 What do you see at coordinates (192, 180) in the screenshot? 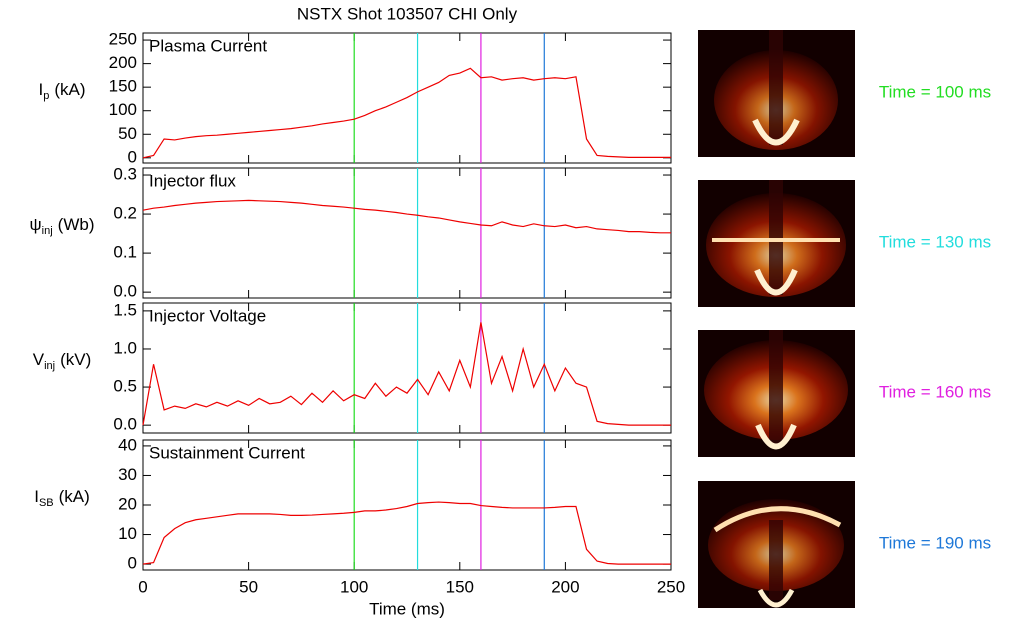
I see `series-label: Injector flux` at bounding box center [192, 180].